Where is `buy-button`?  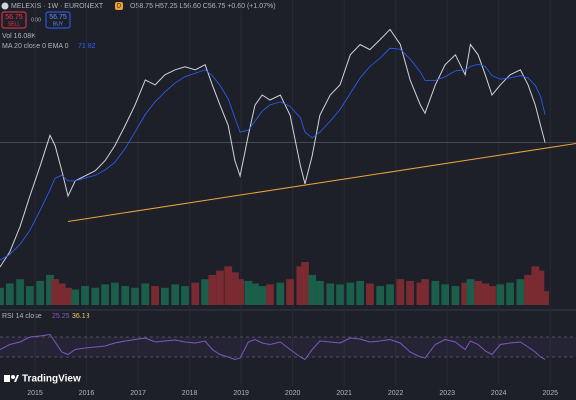
buy-button is located at coordinates (58, 20).